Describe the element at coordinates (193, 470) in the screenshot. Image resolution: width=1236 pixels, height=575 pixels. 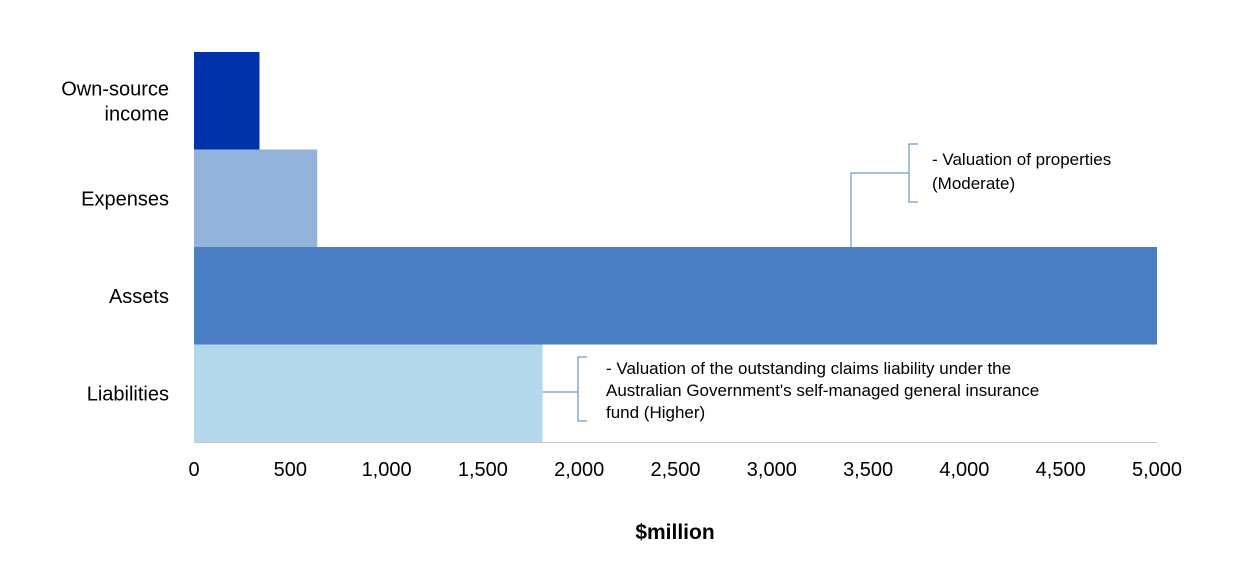
I see `x-tick-label: 0` at that location.